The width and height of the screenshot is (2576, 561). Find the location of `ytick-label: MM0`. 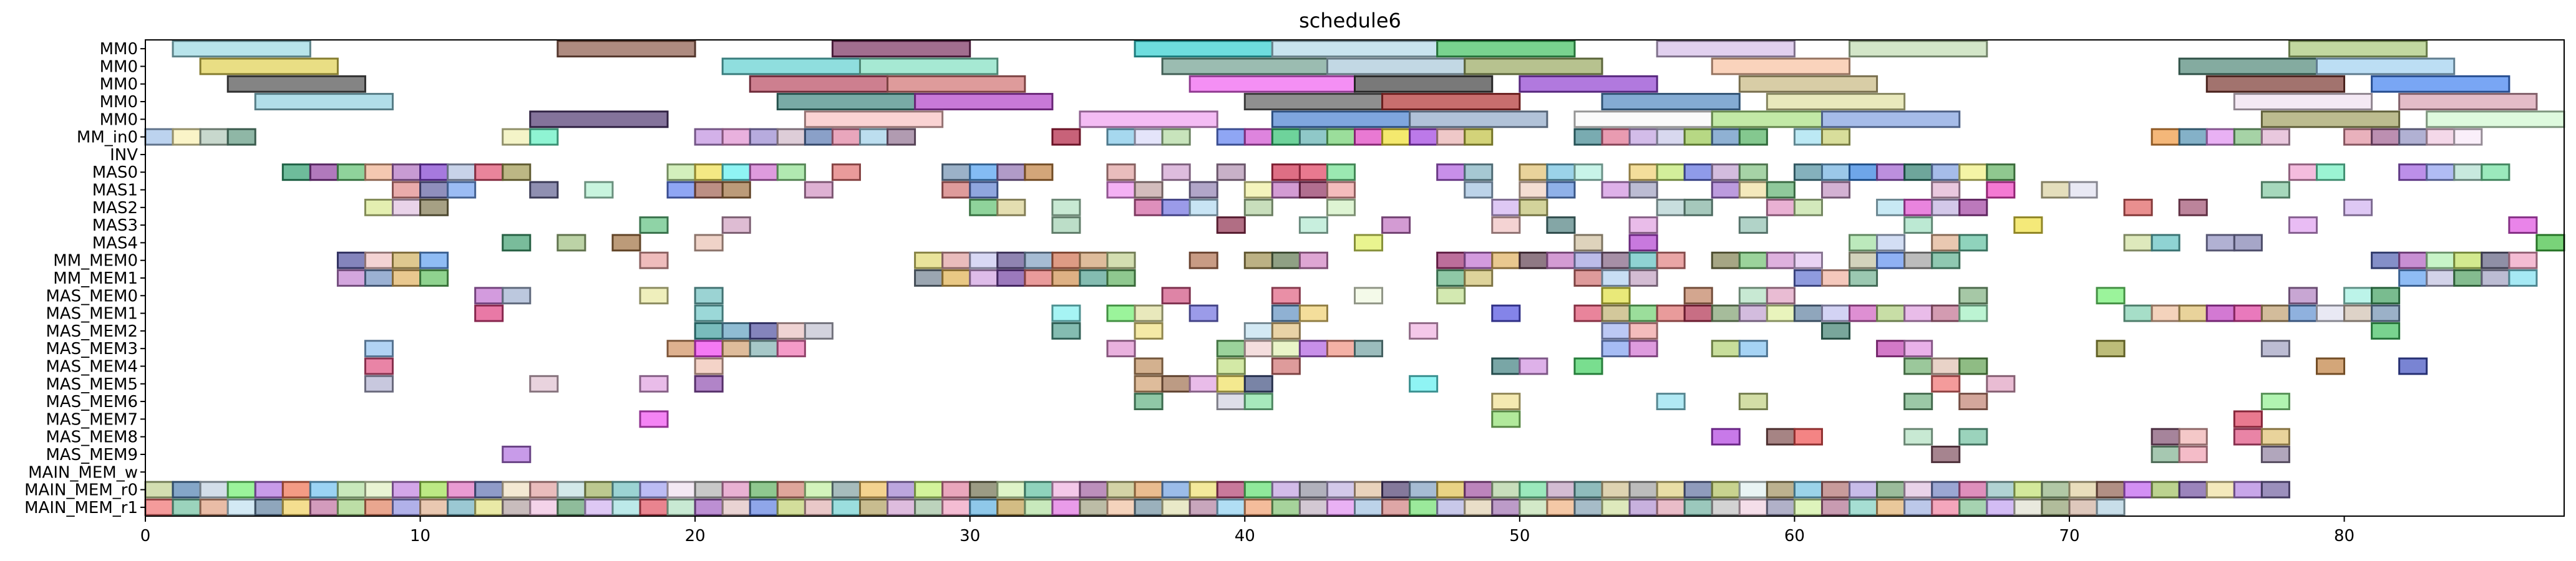

ytick-label: MM0 is located at coordinates (119, 66).